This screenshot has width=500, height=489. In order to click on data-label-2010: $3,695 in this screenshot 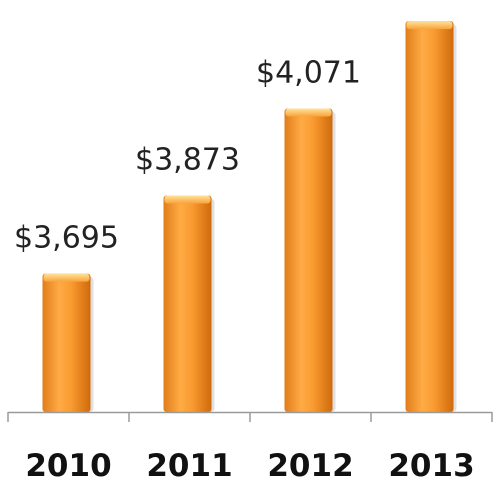, I will do `click(66, 238)`.